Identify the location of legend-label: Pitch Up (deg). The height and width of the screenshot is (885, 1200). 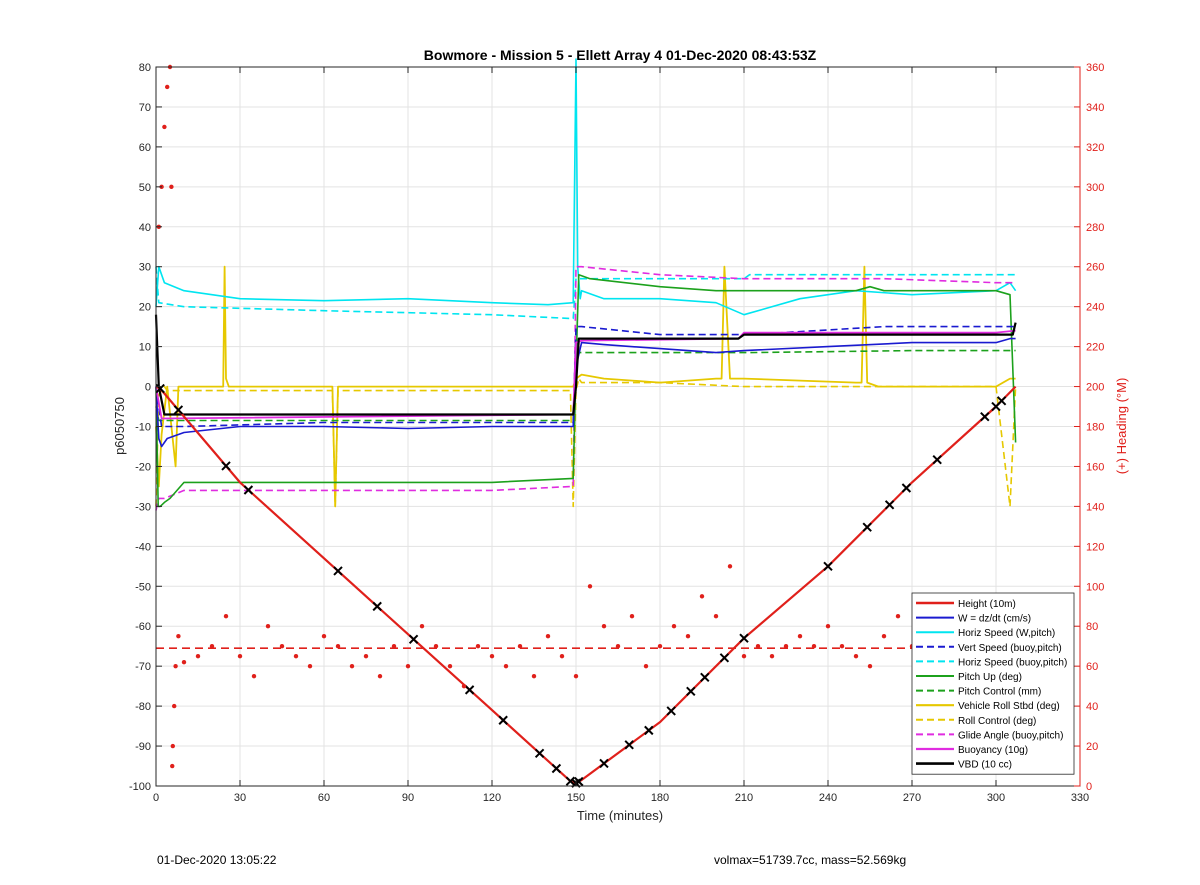
(990, 677).